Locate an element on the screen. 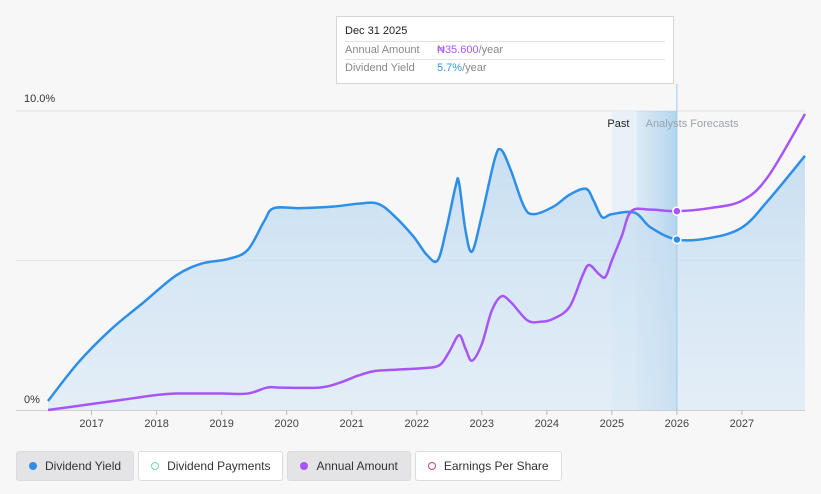 This screenshot has width=821, height=494. y-axis-label-bottom: 0% is located at coordinates (32, 400).